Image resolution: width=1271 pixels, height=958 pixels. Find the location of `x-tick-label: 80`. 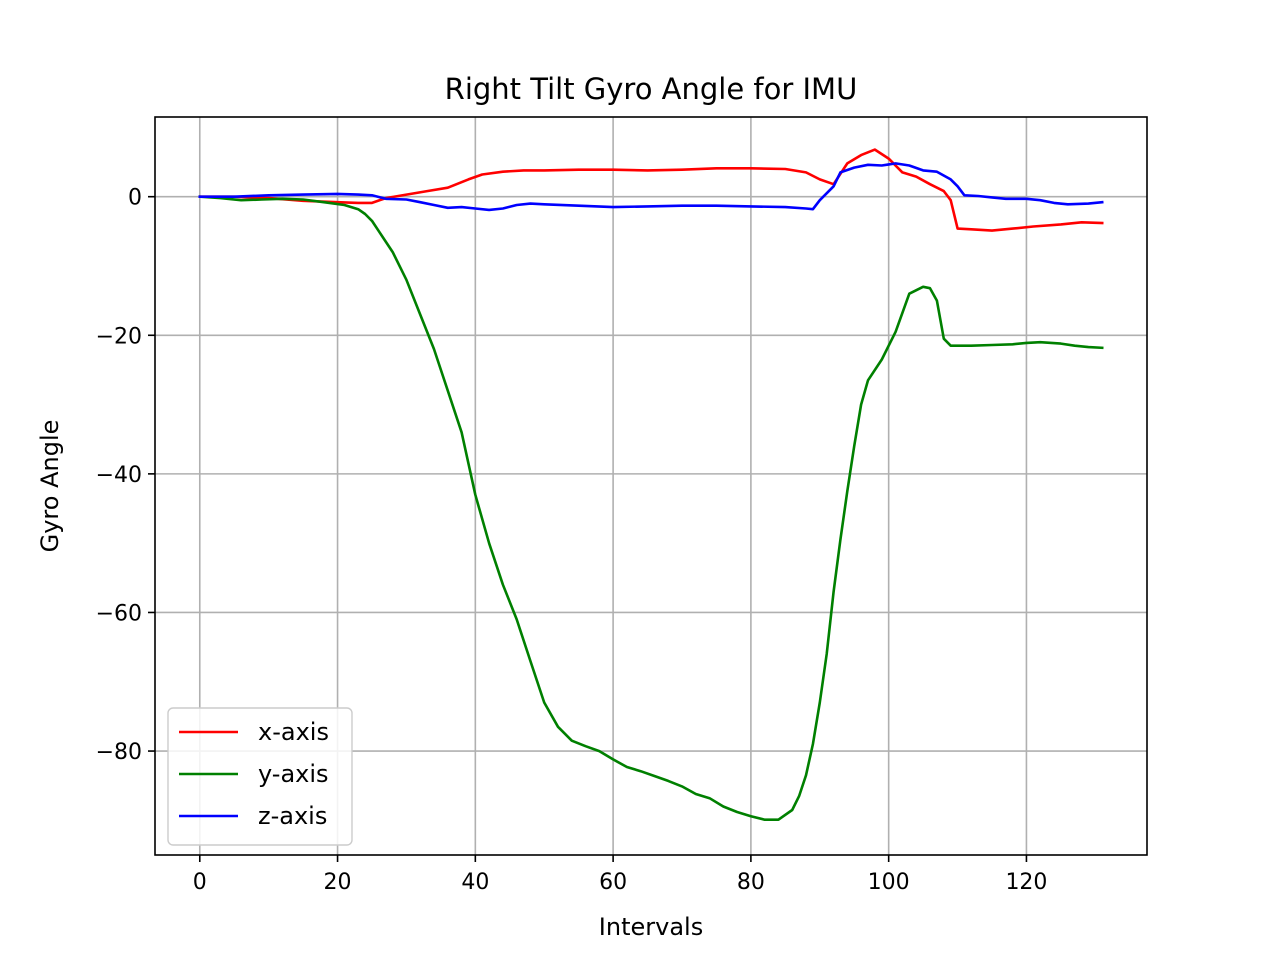

x-tick-label: 80 is located at coordinates (751, 882).